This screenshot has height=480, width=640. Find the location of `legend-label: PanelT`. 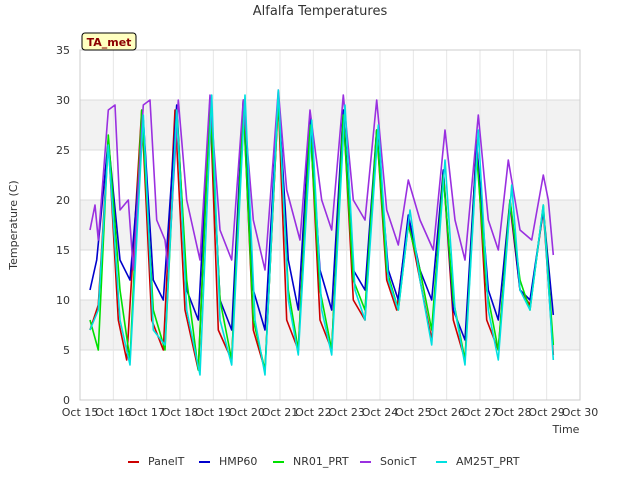

legend-label: PanelT is located at coordinates (166, 461).